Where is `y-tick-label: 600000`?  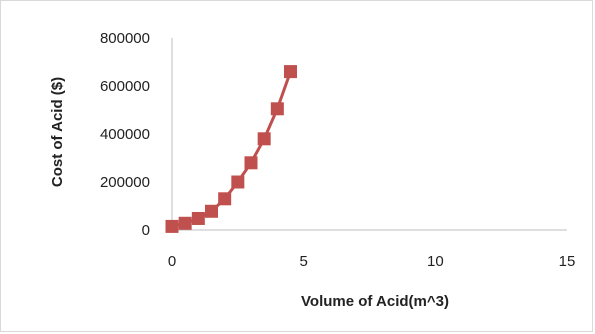
y-tick-label: 600000 is located at coordinates (125, 86).